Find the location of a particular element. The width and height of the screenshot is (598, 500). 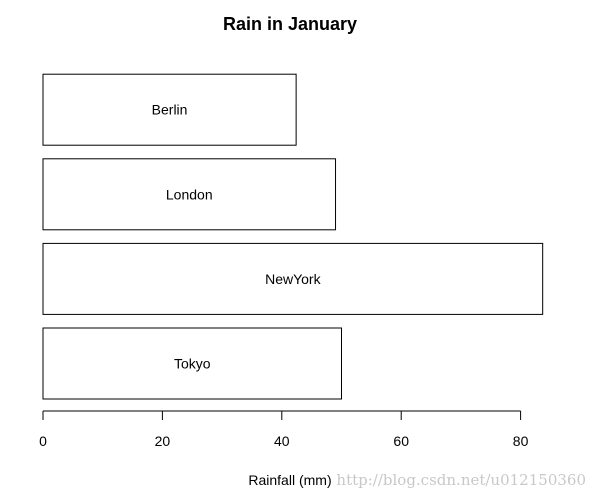

bar-label-newyork: NewYork is located at coordinates (293, 279).